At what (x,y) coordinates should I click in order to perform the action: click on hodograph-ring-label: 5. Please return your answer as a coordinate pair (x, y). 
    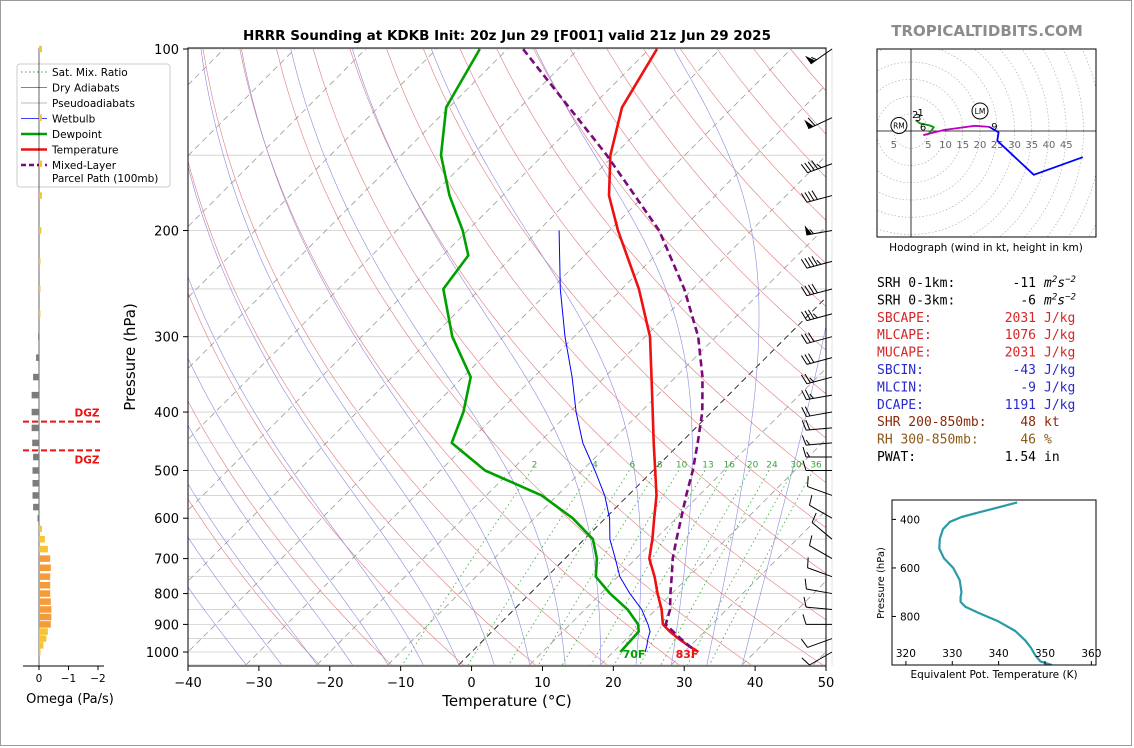
    Looking at the image, I should click on (928, 145).